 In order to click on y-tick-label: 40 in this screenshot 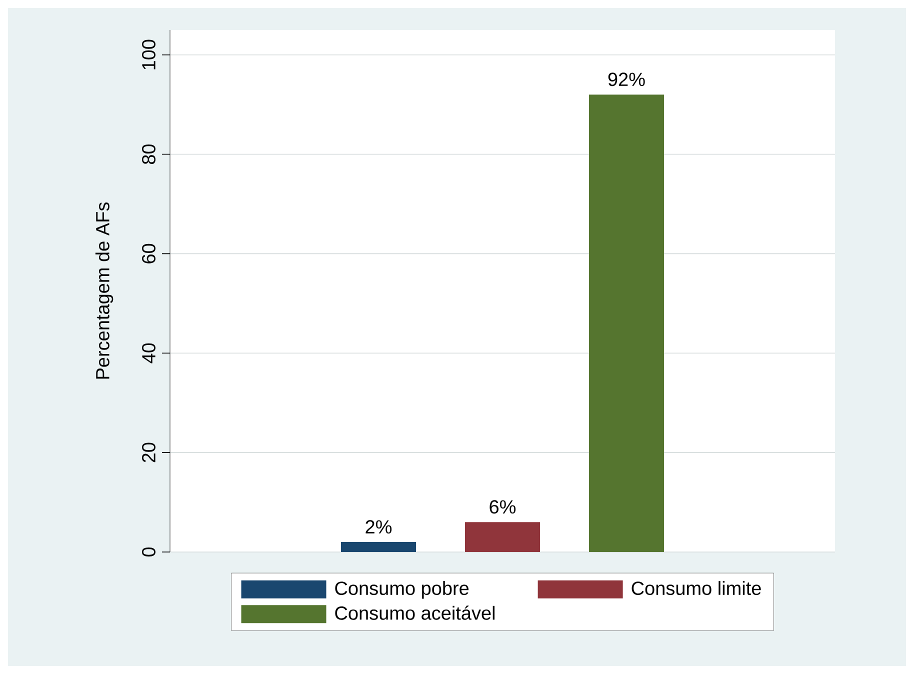, I will do `click(149, 353)`.